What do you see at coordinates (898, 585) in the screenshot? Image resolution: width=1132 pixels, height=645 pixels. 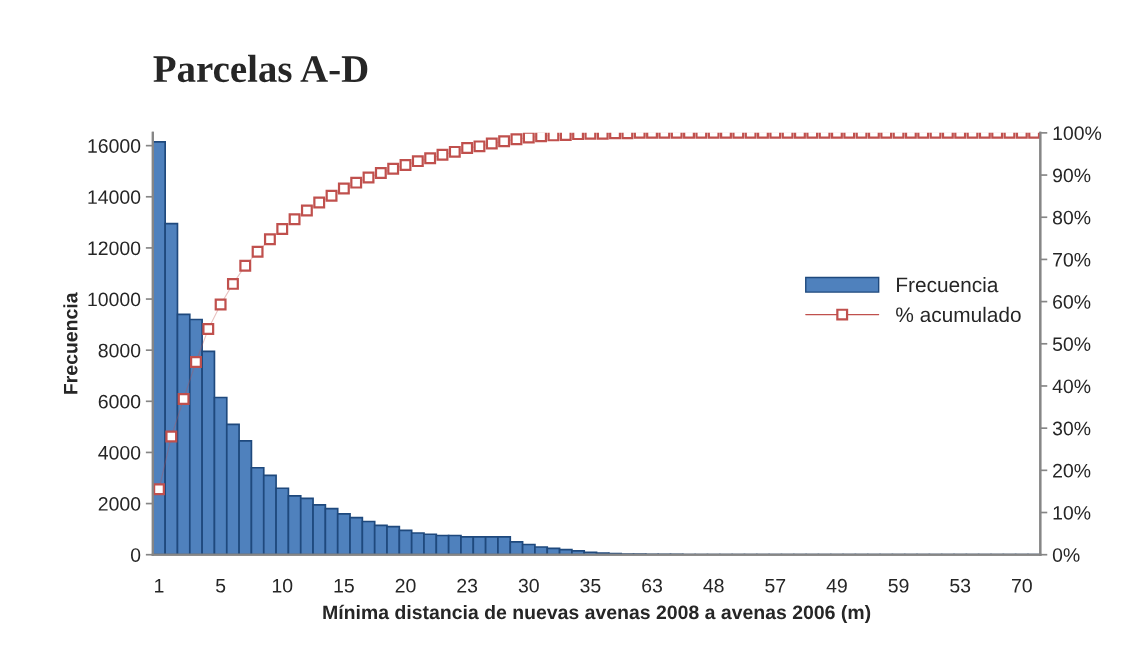 I see `x-tick-label: 59` at bounding box center [898, 585].